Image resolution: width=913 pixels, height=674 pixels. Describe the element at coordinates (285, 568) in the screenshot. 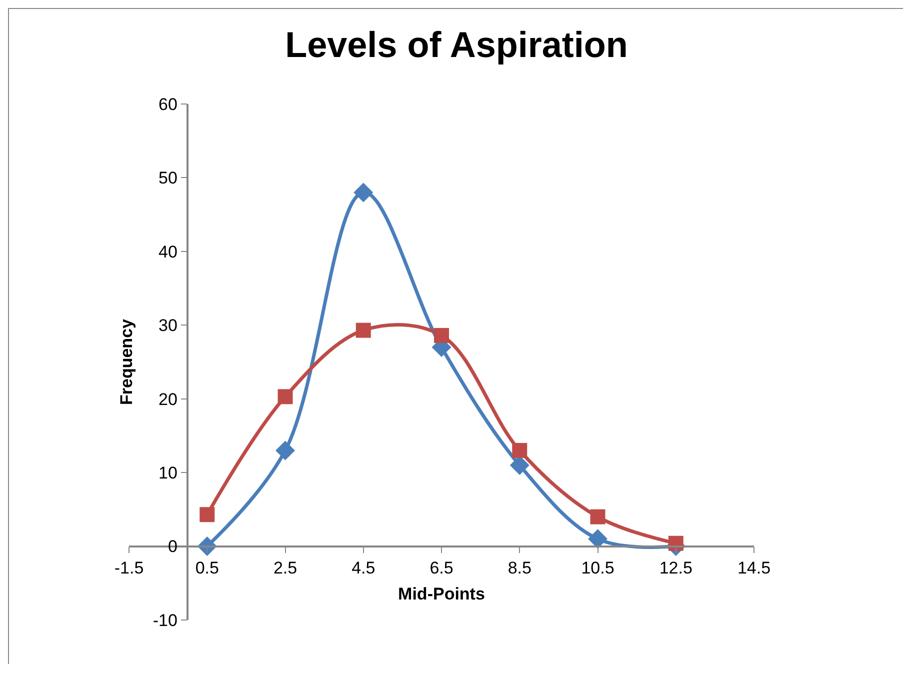

I see `x-tick-label: 2.5` at that location.